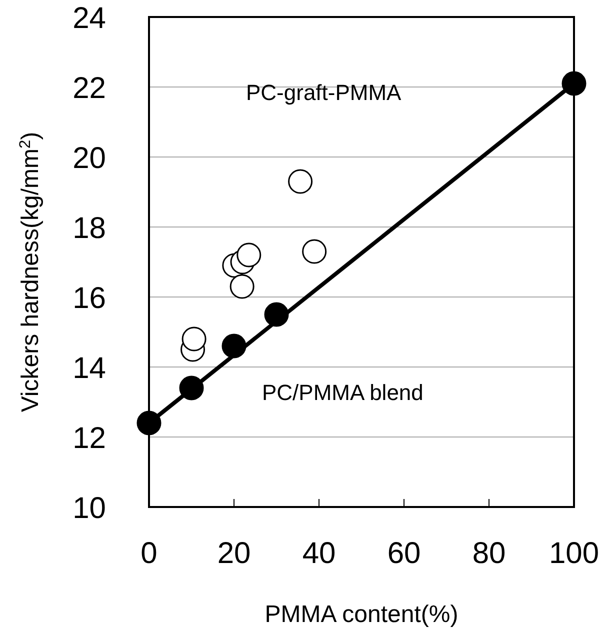 This screenshot has width=612, height=633. Describe the element at coordinates (404, 553) in the screenshot. I see `x-tick-label: 60` at that location.